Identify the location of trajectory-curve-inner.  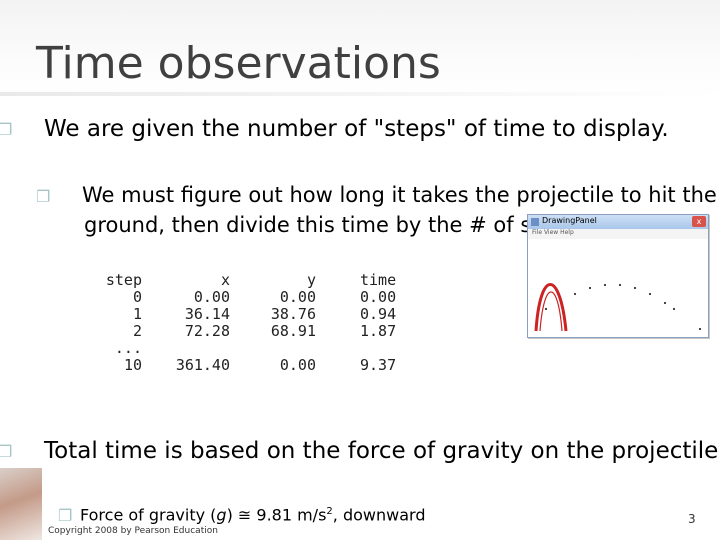
(551, 311).